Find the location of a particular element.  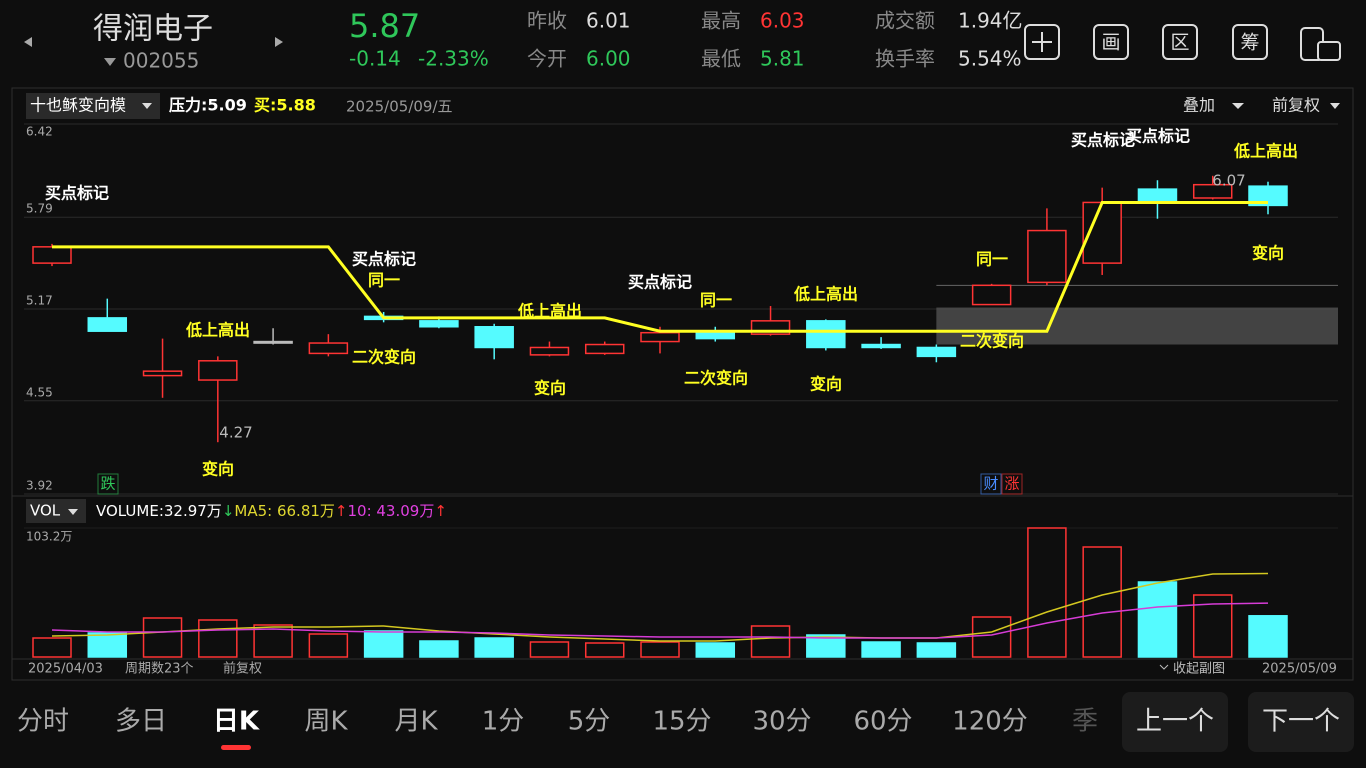

stat-value: 6.00 is located at coordinates (608, 59).